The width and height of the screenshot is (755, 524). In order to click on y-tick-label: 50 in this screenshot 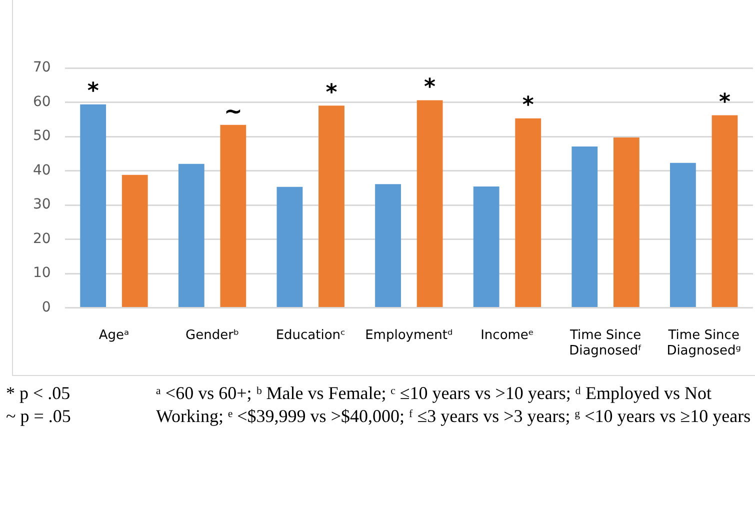, I will do `click(41, 136)`.